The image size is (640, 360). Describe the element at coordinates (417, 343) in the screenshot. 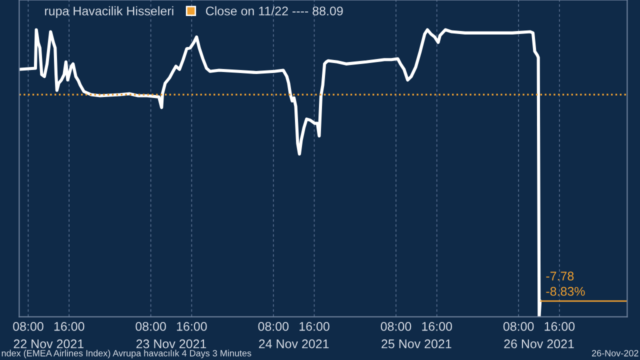

I see `x2-tick-label: 25 Nov 2021` at that location.